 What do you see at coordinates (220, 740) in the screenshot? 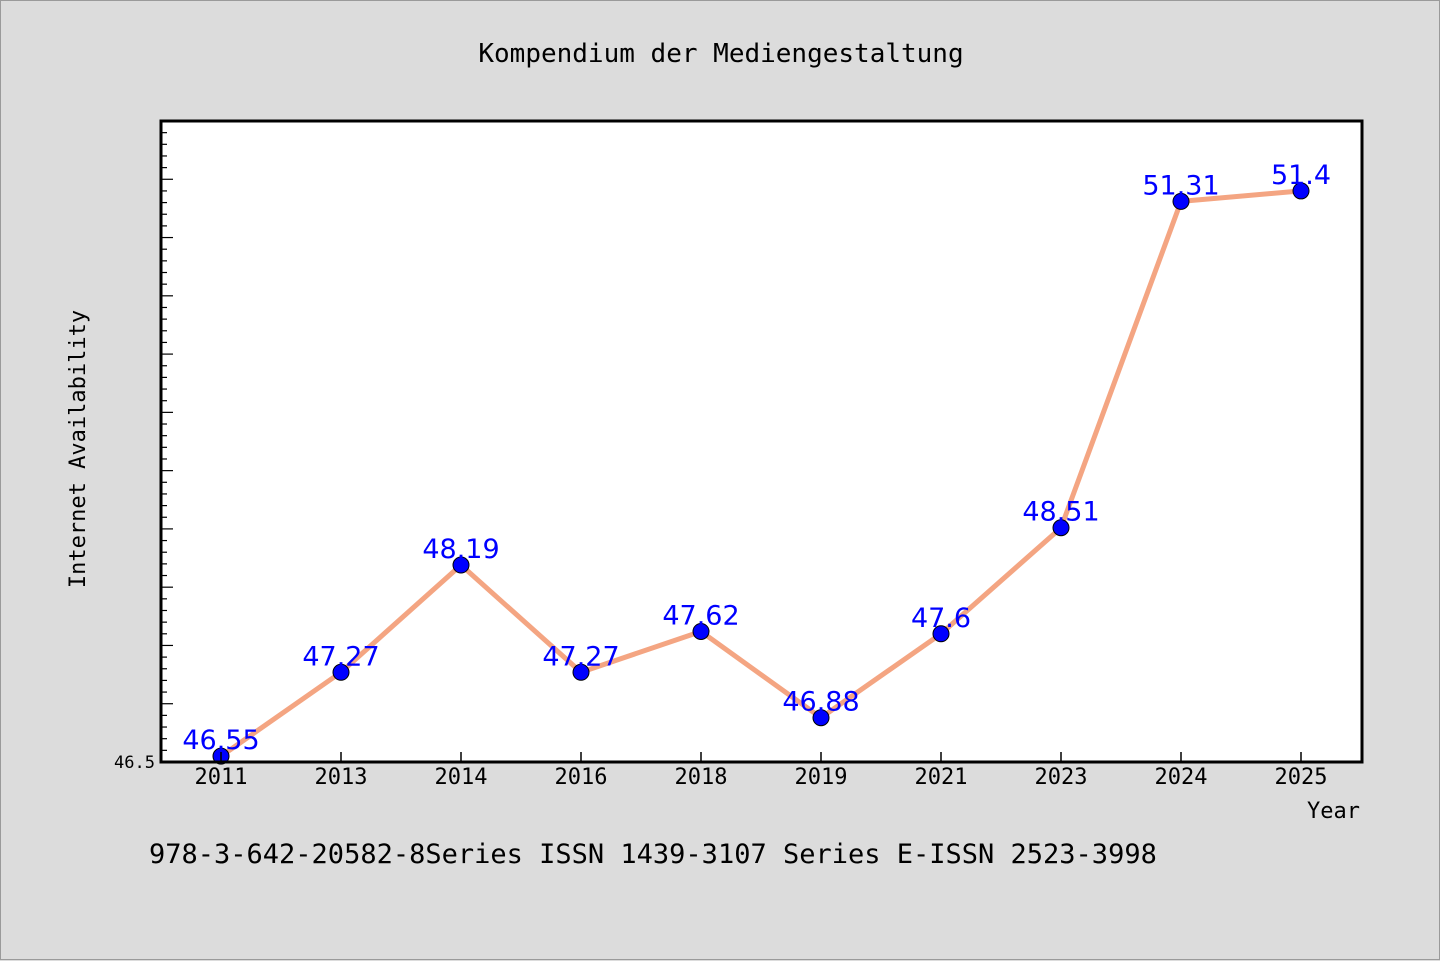
I see `data-label: 46.55` at bounding box center [220, 740].